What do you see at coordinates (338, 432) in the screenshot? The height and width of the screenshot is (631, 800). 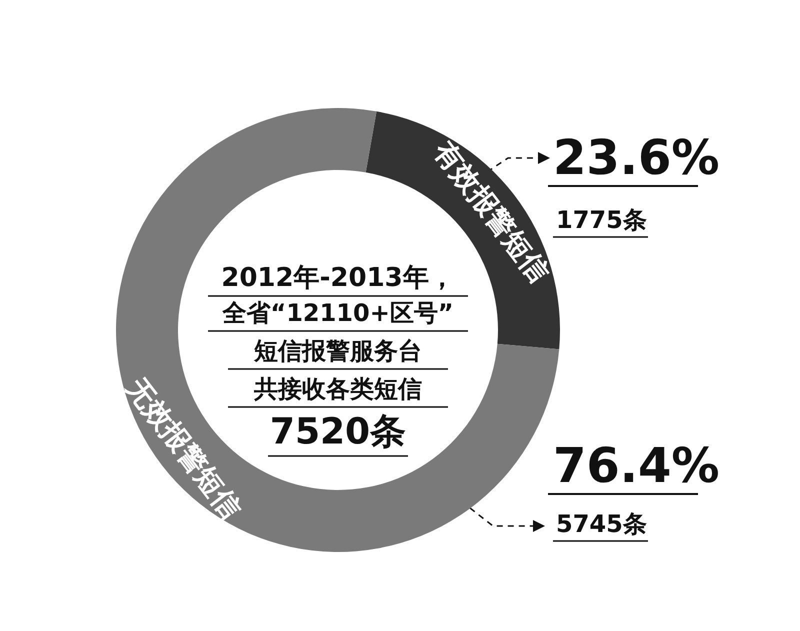 I see `text: 7520条` at bounding box center [338, 432].